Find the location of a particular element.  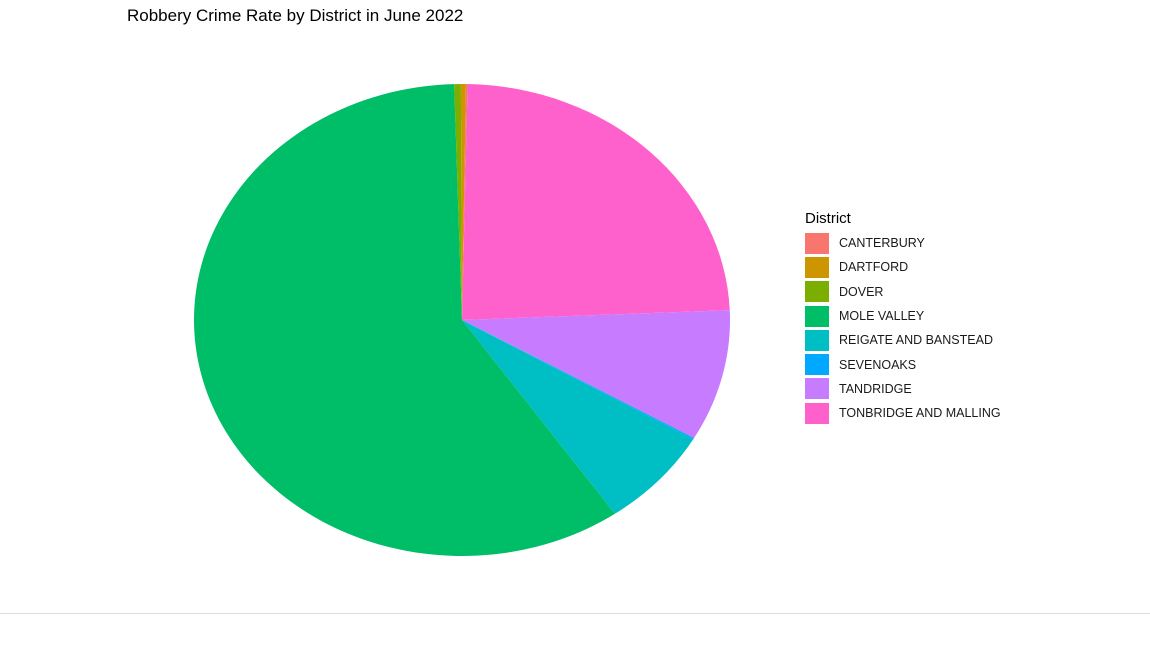

legend-label: DOVER is located at coordinates (861, 291).